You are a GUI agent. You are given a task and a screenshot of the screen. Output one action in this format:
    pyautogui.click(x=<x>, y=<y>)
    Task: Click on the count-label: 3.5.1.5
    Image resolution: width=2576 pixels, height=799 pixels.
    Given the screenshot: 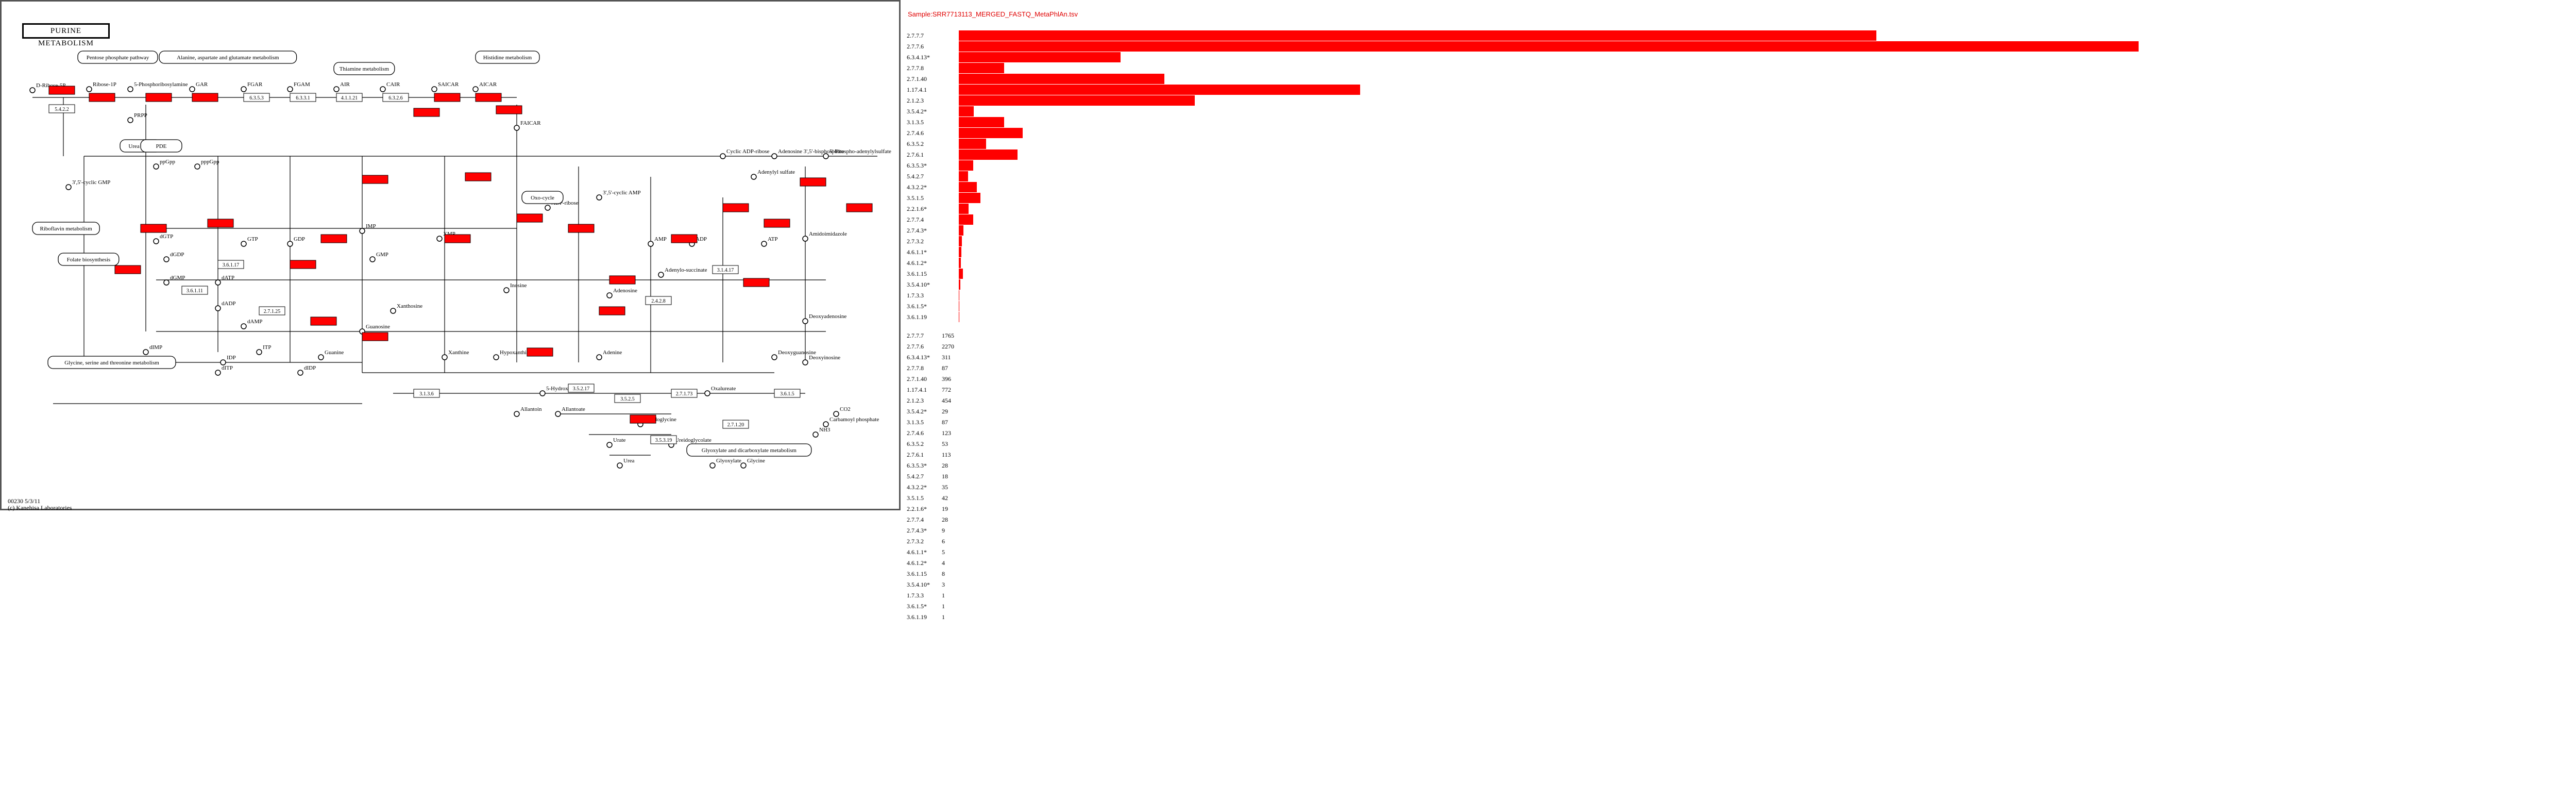 What is the action you would take?
    pyautogui.click(x=915, y=498)
    